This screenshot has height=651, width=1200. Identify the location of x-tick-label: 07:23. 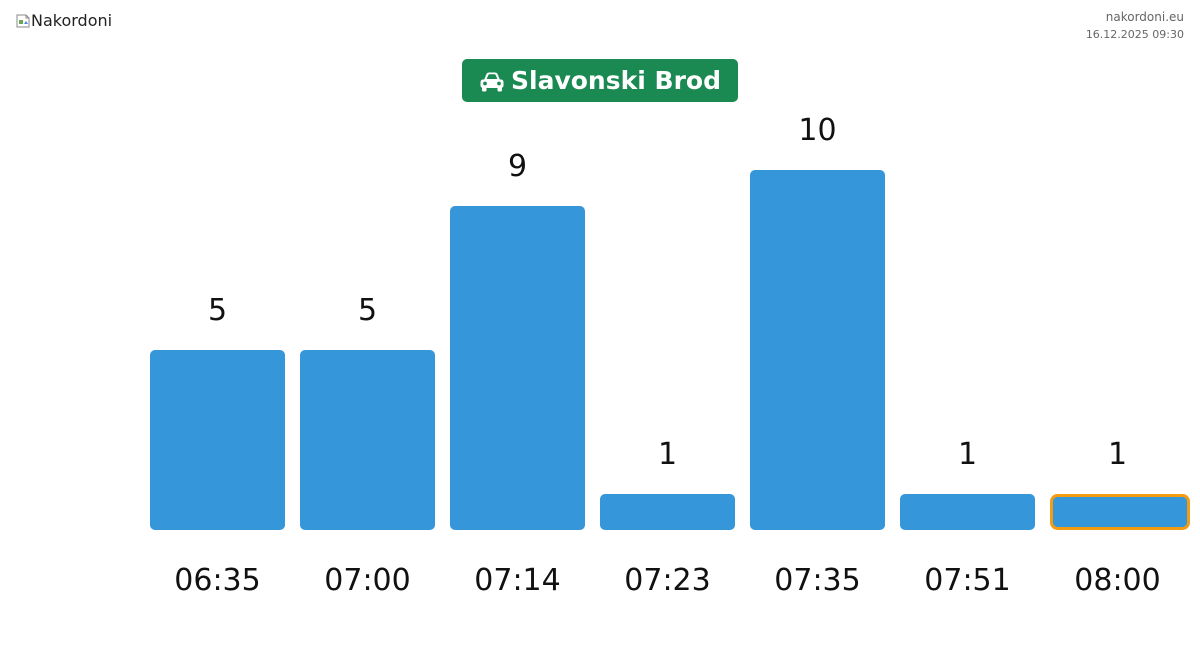
(667, 580).